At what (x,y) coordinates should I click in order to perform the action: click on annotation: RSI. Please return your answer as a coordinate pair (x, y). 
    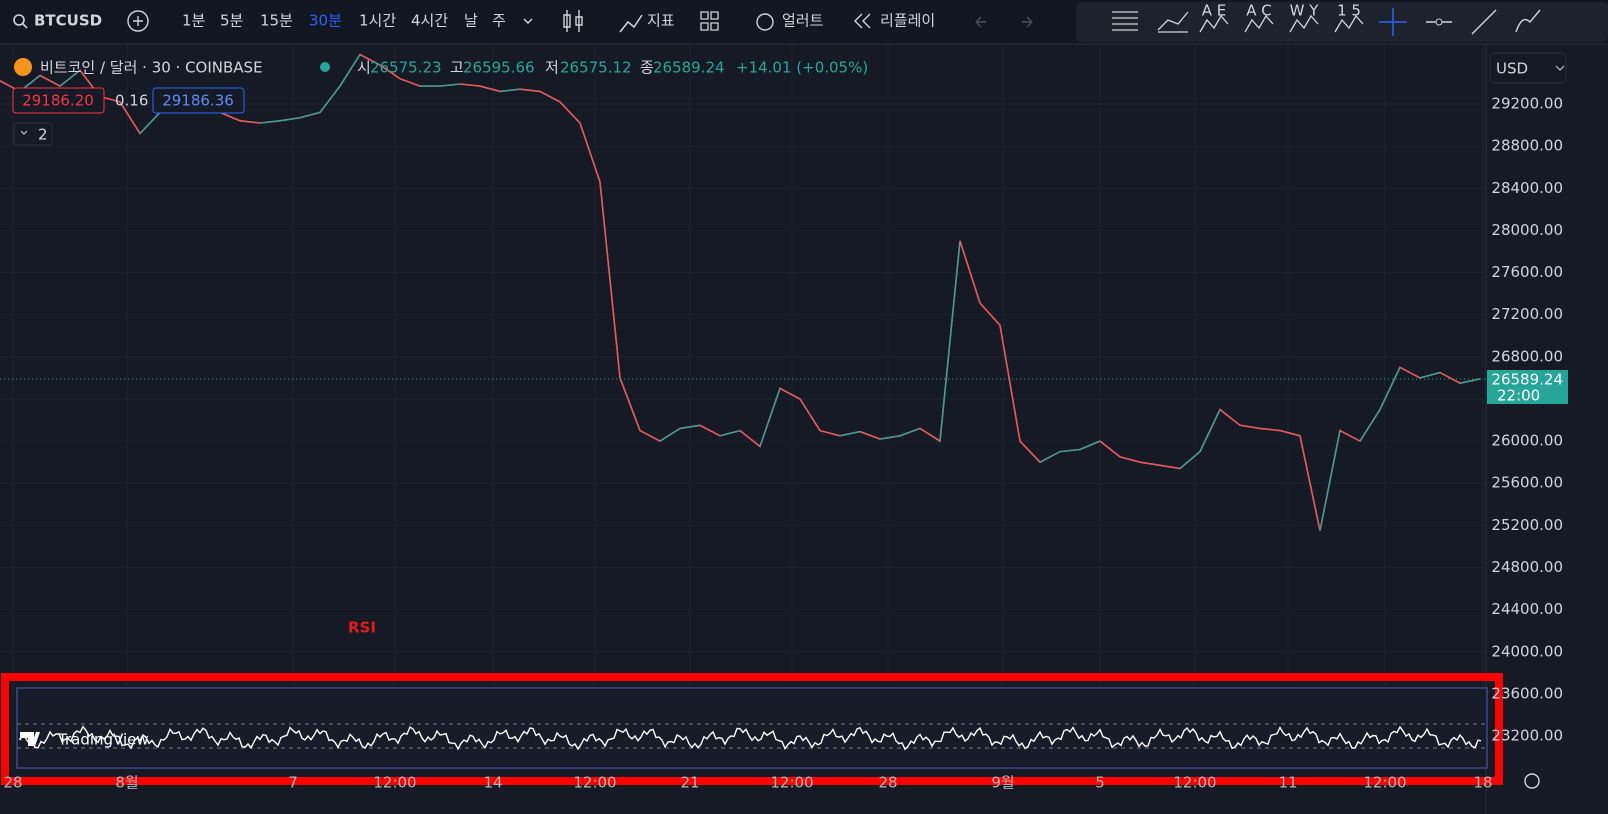
    Looking at the image, I should click on (362, 628).